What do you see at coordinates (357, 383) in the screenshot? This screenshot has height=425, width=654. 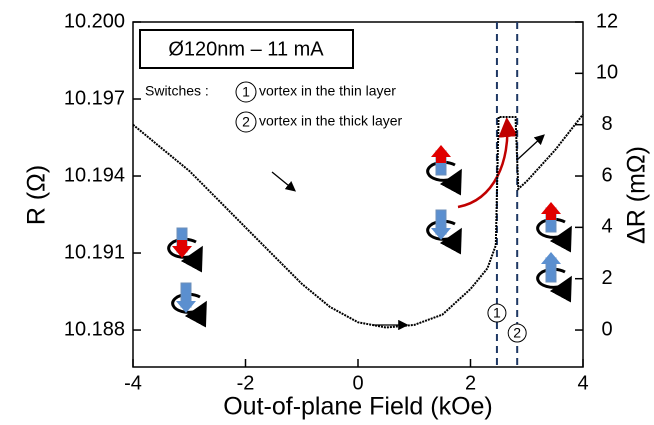 I see `x-tick-label: 0` at bounding box center [357, 383].